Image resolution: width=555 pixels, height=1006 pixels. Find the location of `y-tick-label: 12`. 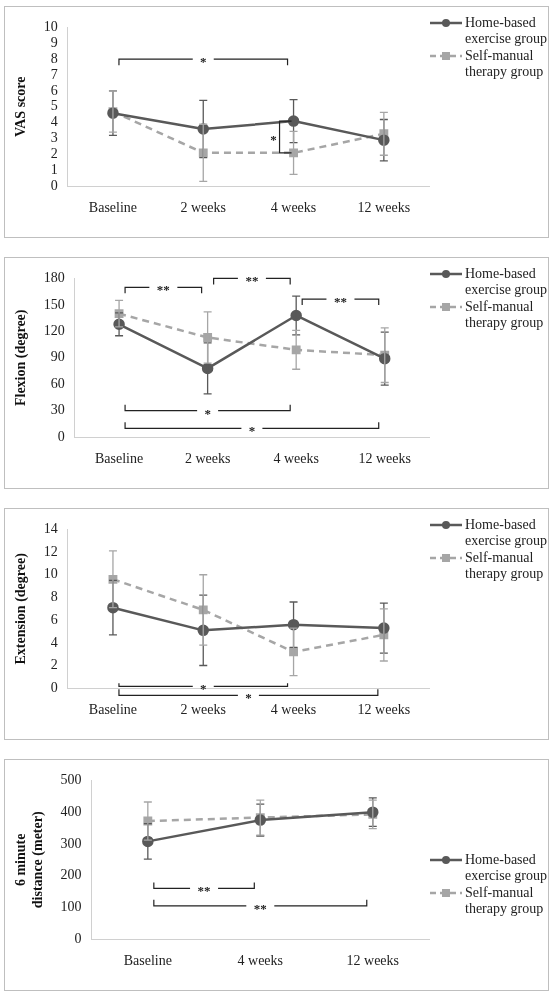

y-tick-label: 12 is located at coordinates (50, 551).